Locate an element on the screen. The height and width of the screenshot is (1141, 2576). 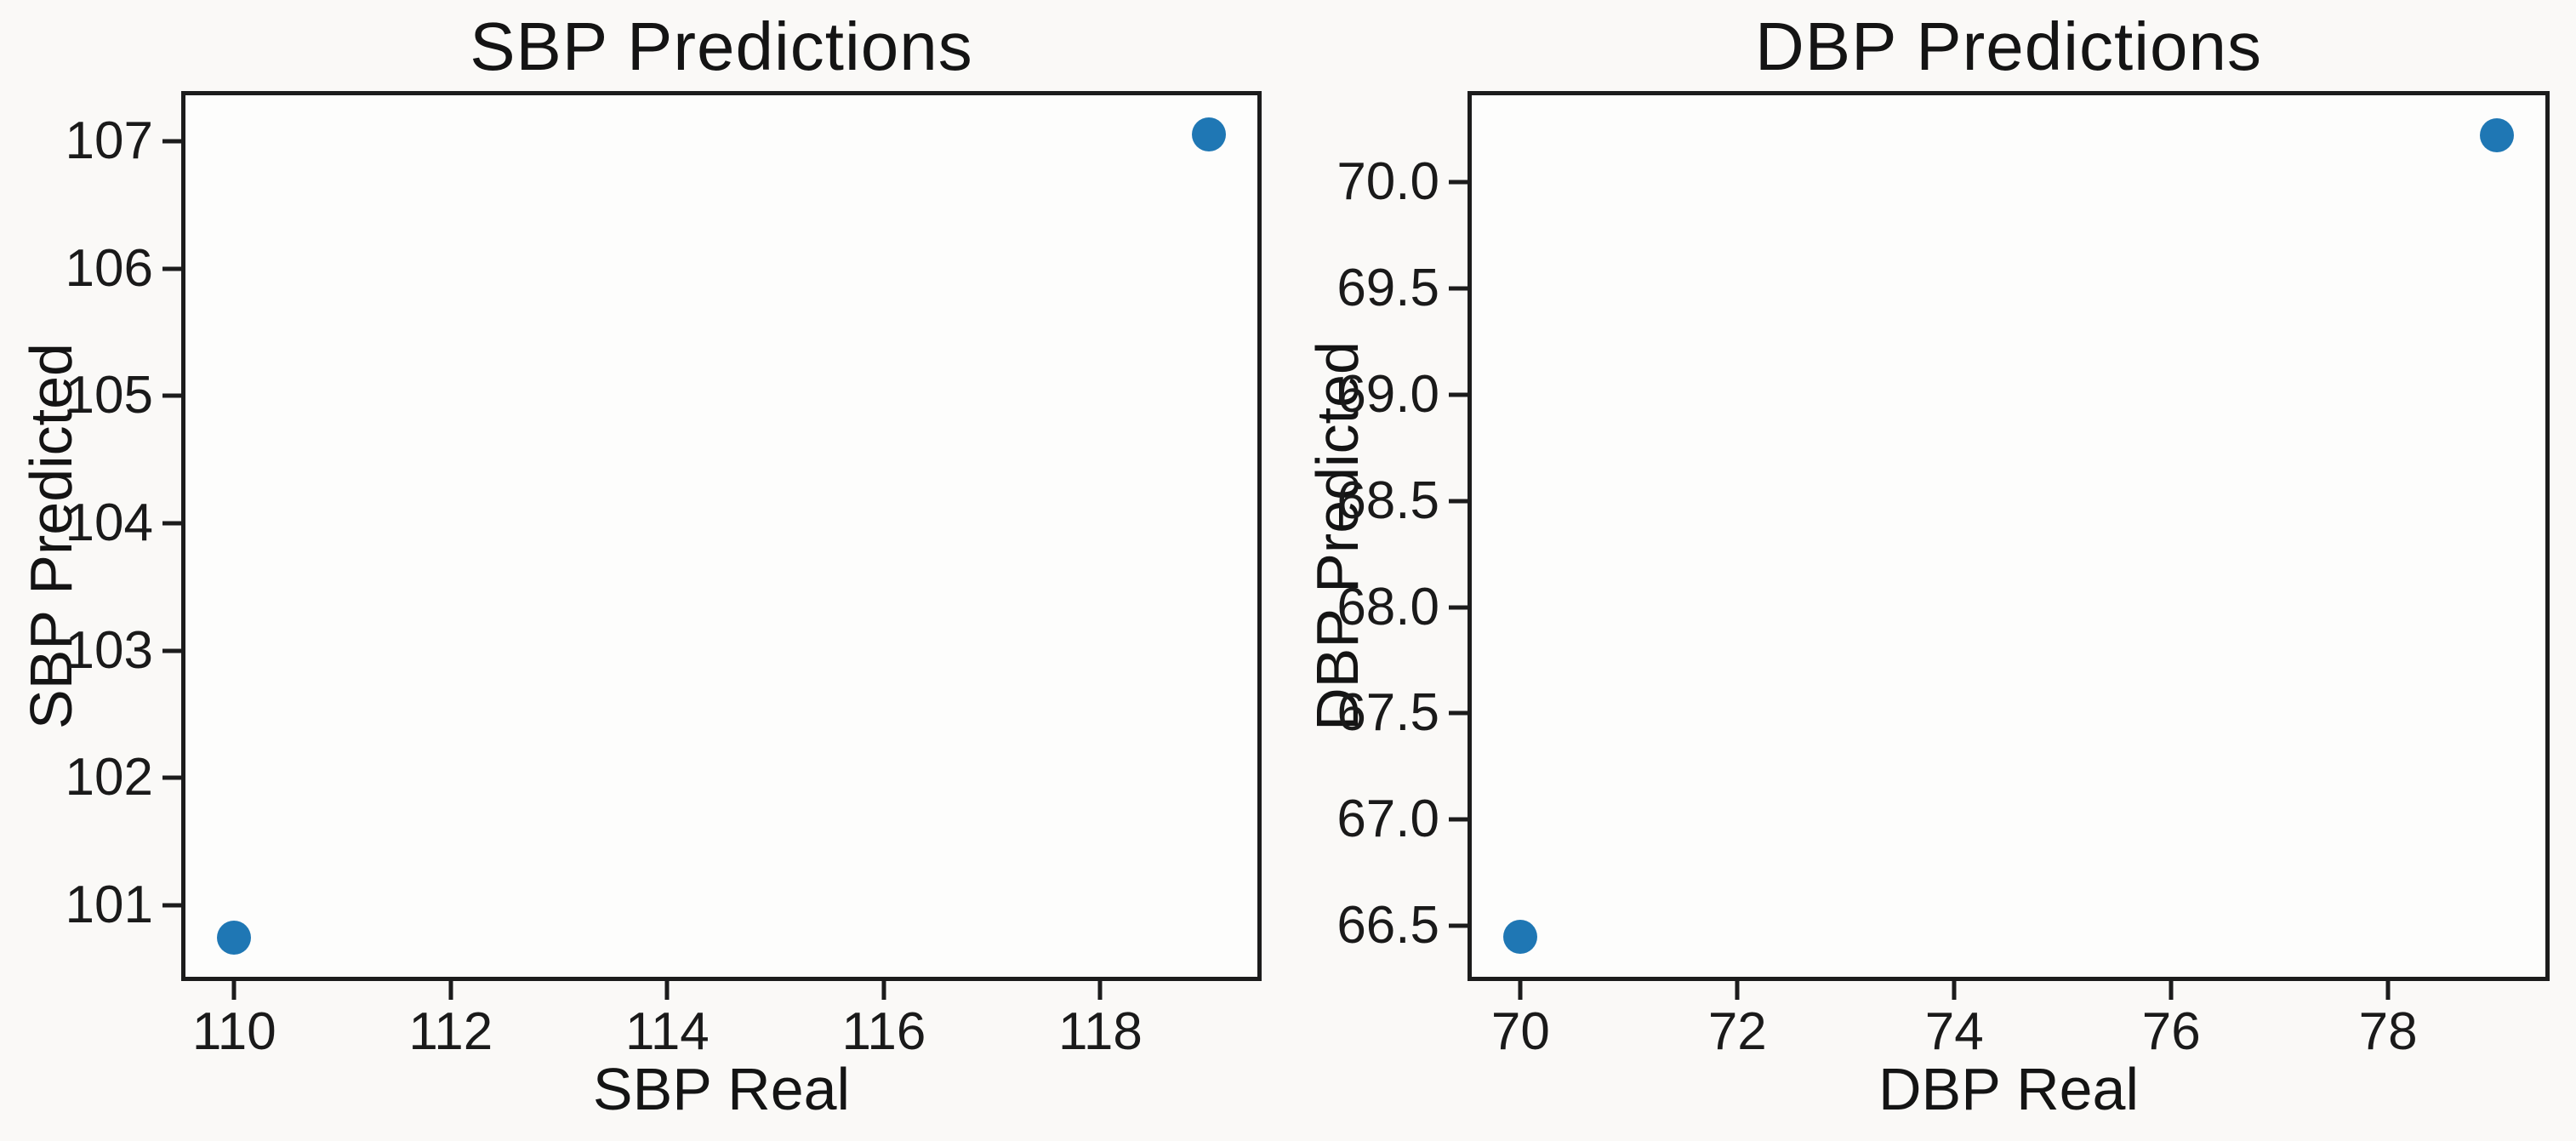
y-tick-label: 67.0 is located at coordinates (1387, 820).